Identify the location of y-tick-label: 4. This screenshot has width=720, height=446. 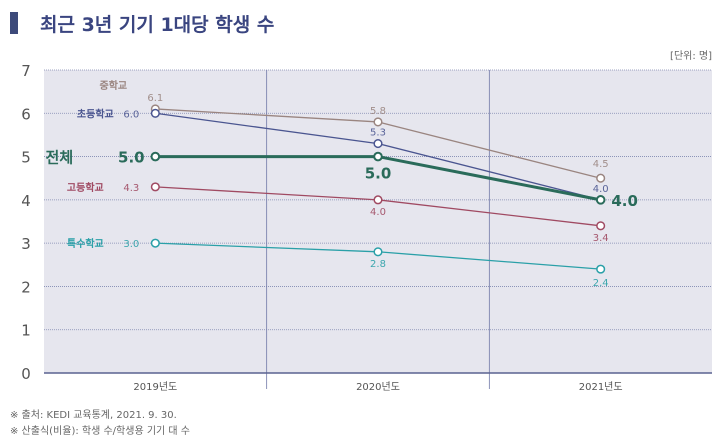
(26, 201).